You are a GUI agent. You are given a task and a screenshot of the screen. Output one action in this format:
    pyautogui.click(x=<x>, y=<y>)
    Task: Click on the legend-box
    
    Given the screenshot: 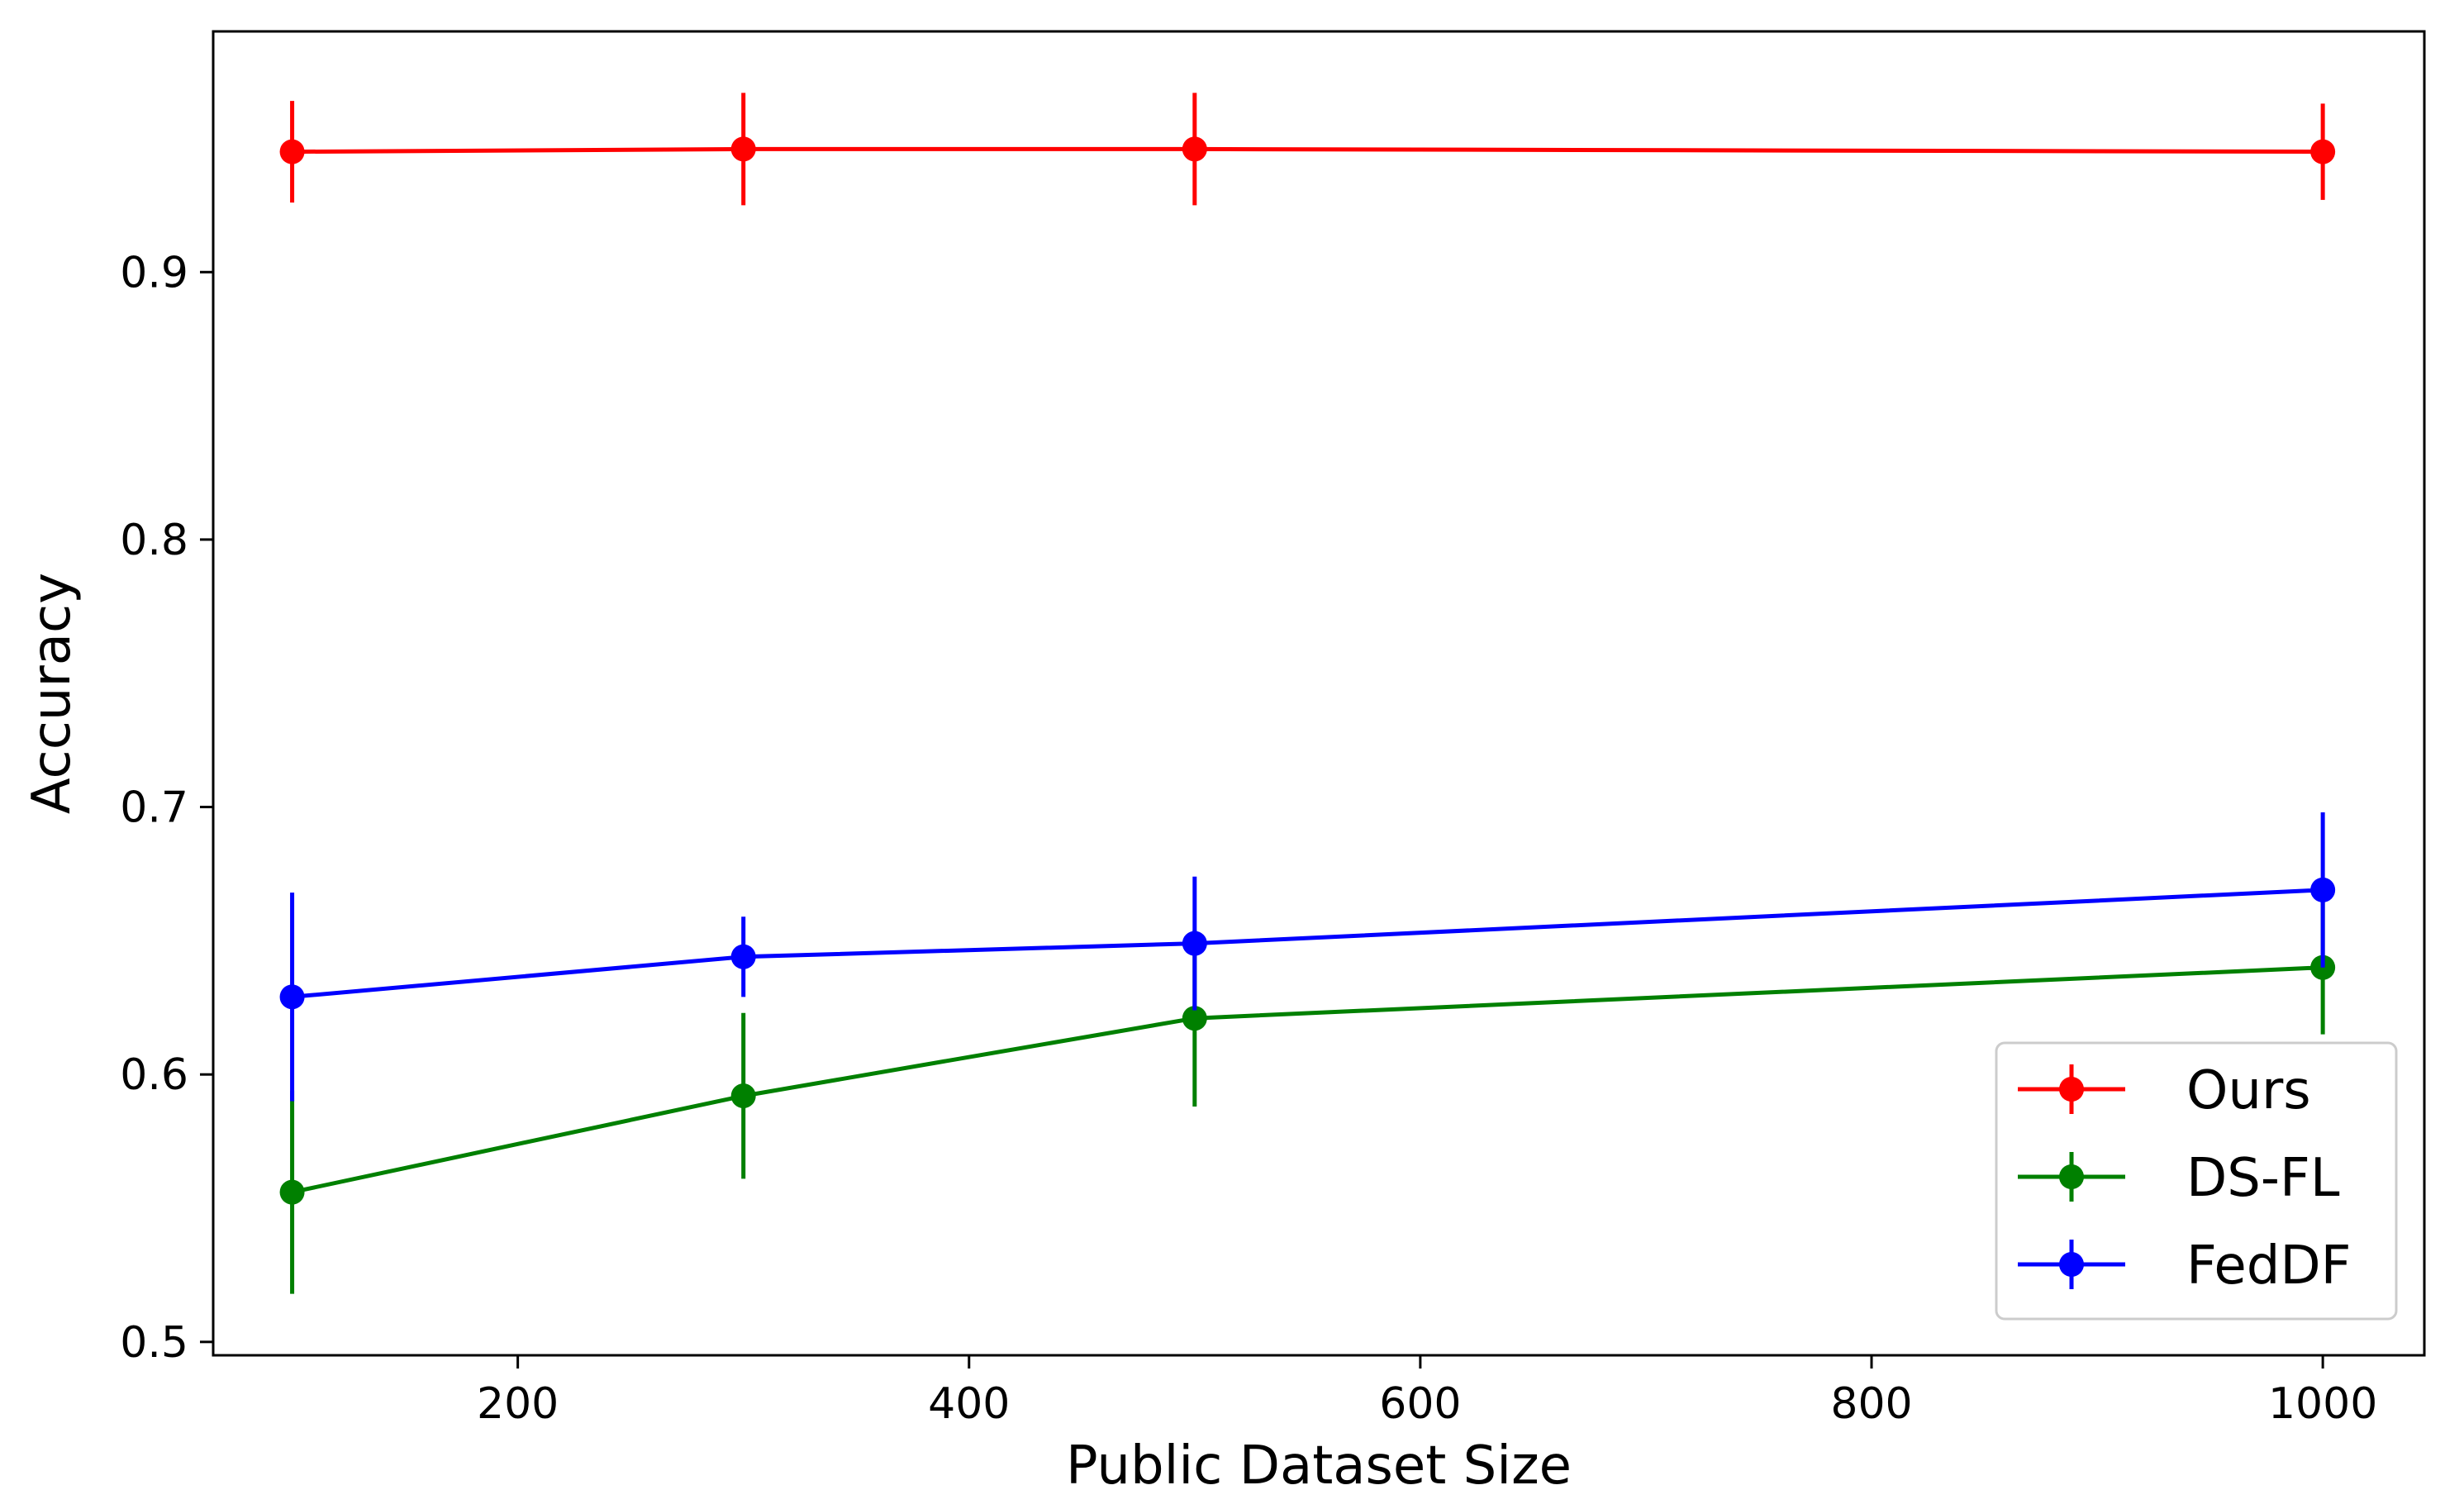 What is the action you would take?
    pyautogui.click(x=2196, y=1181)
    